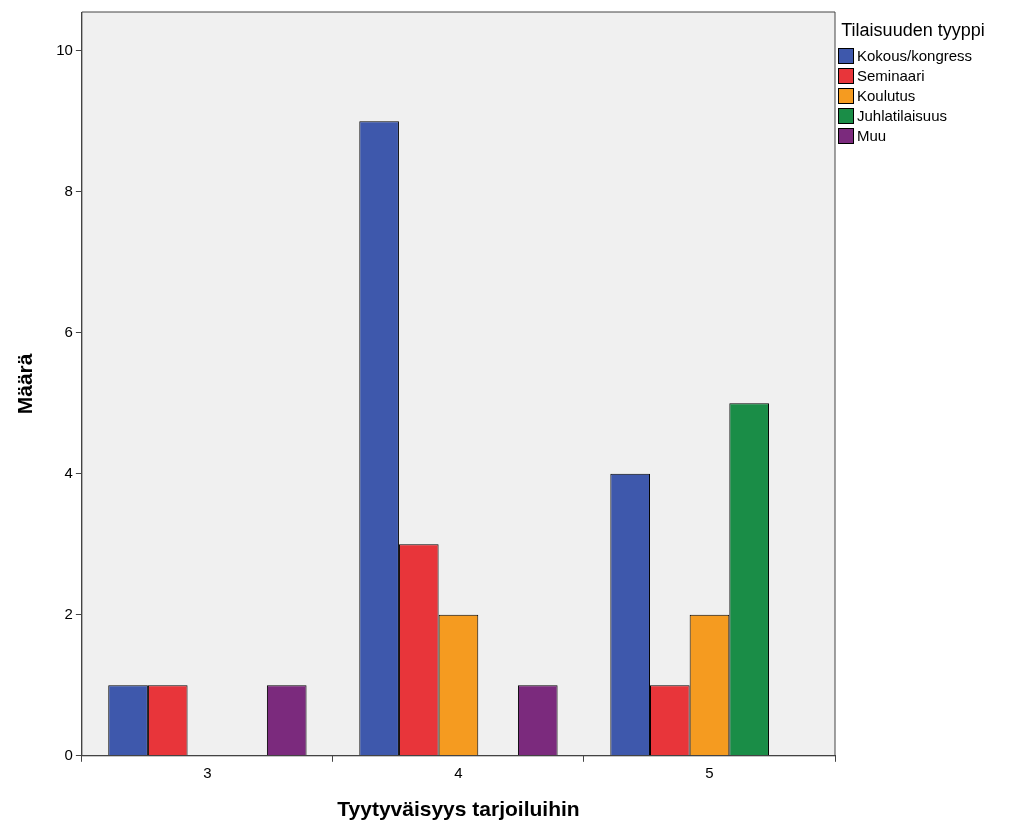 The height and width of the screenshot is (837, 1019). What do you see at coordinates (458, 809) in the screenshot?
I see `x-axis-title: Tyytyväisyys tarjoiluihin` at bounding box center [458, 809].